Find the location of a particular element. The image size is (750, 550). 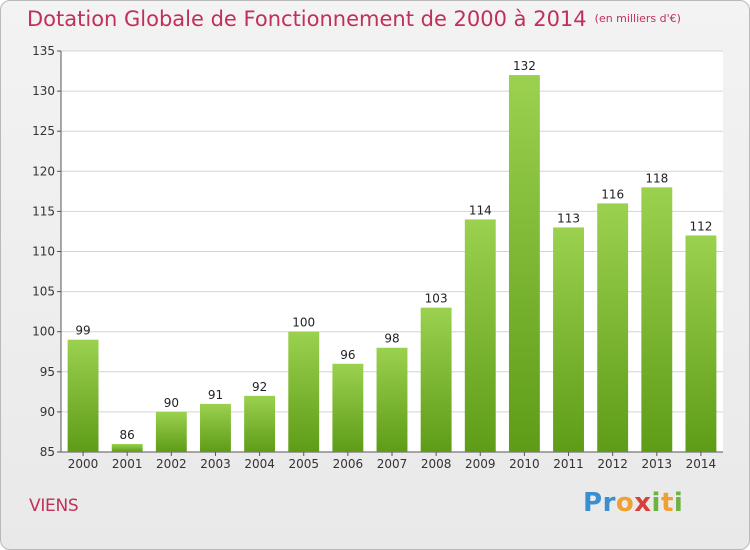

x-tick-label: 2002 is located at coordinates (171, 464).